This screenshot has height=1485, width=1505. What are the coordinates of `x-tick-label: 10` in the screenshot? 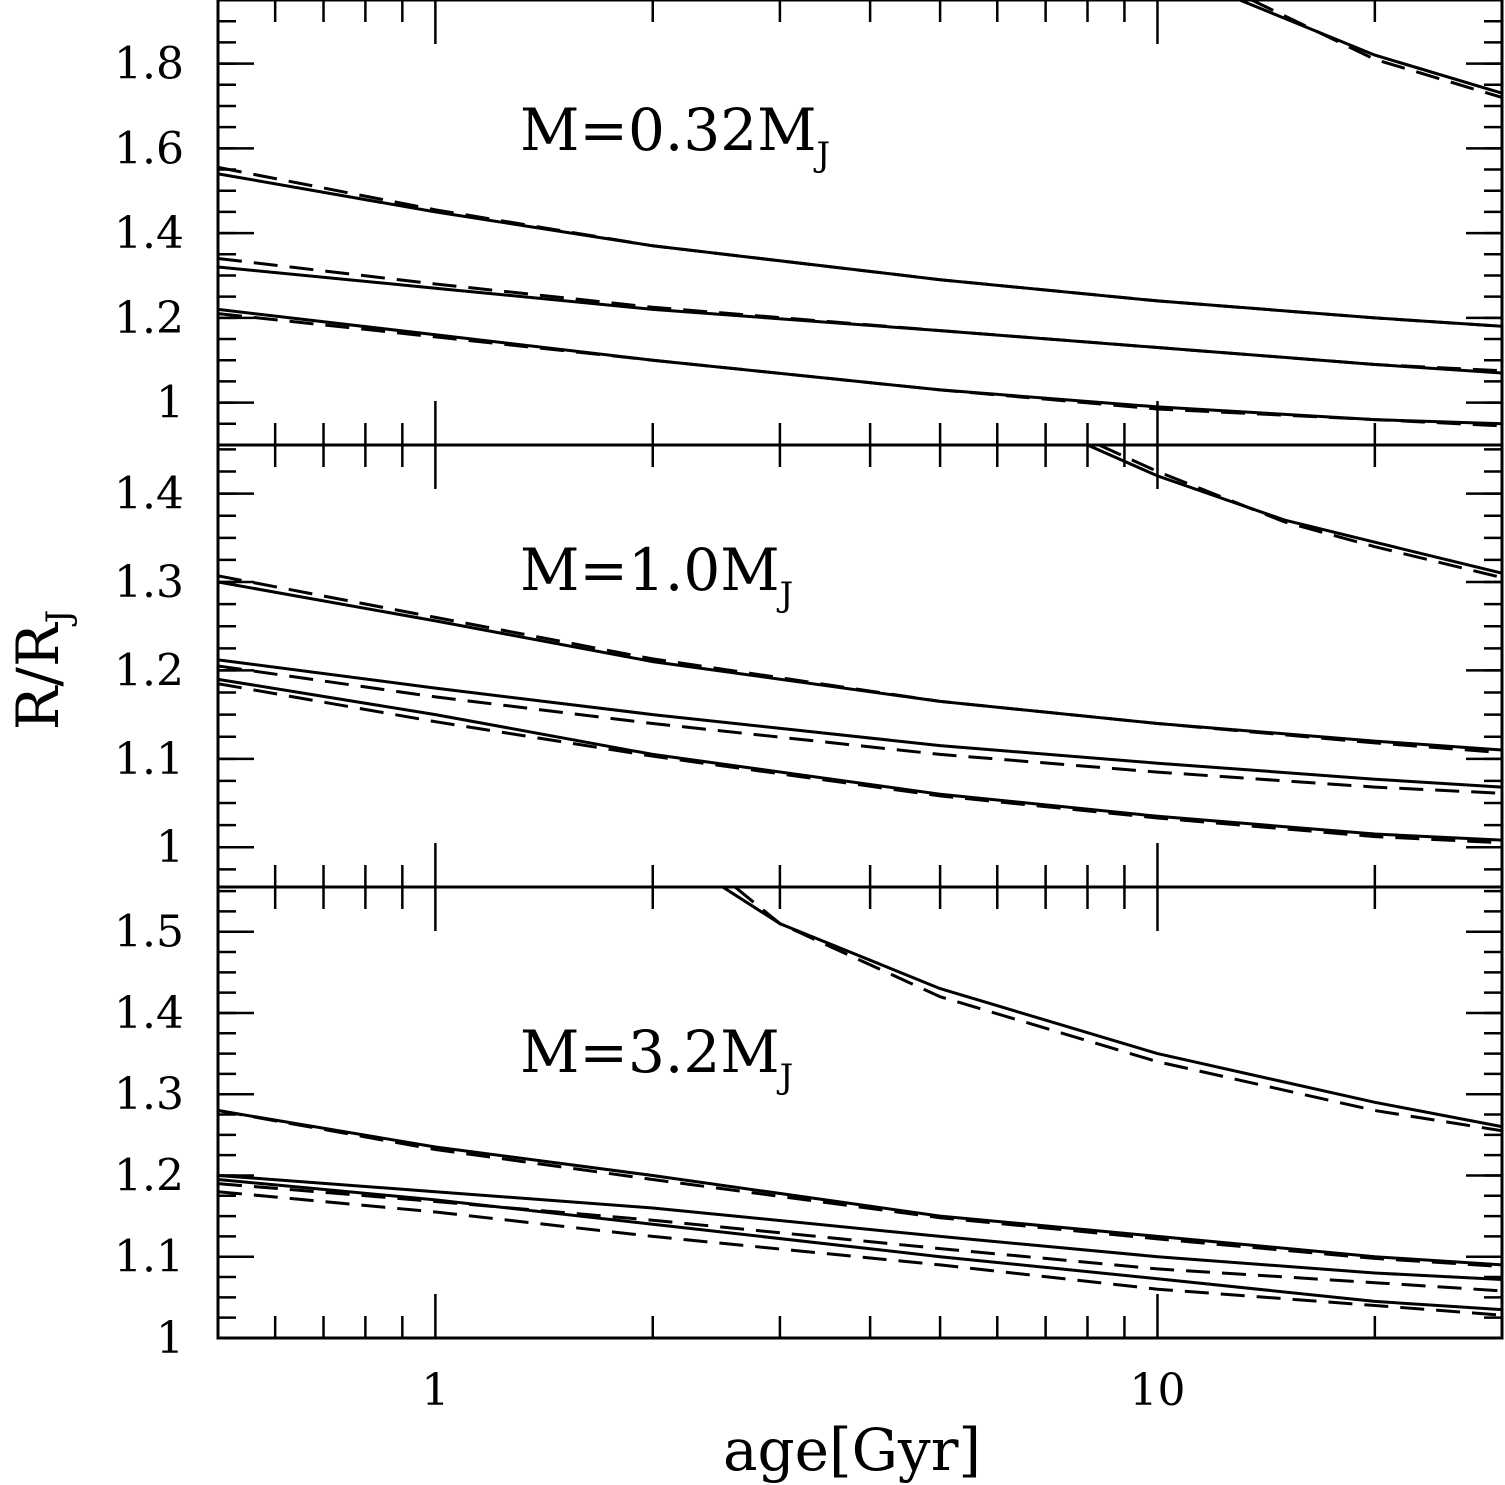 It's located at (1157, 1390).